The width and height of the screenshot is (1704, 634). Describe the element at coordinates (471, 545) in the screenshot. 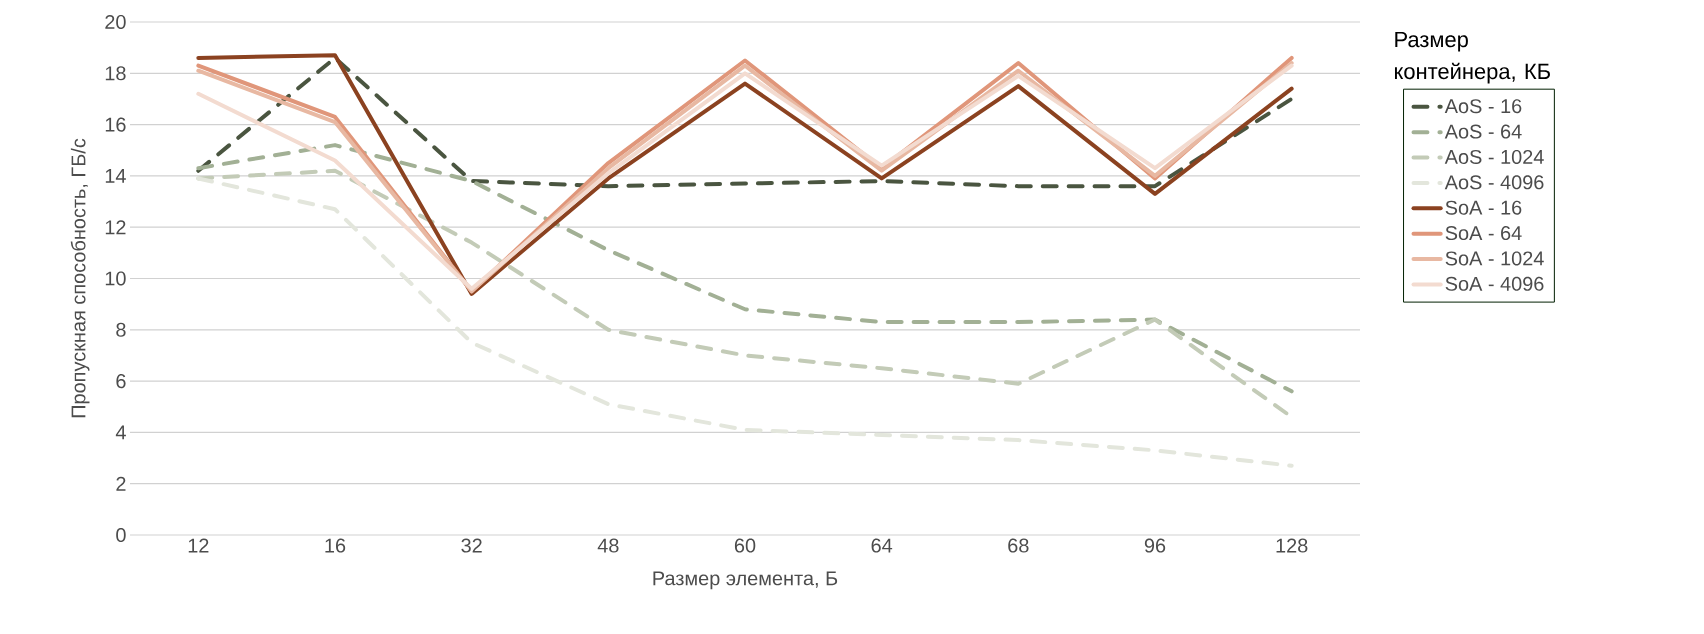

I see `x-tick-label: 32` at that location.